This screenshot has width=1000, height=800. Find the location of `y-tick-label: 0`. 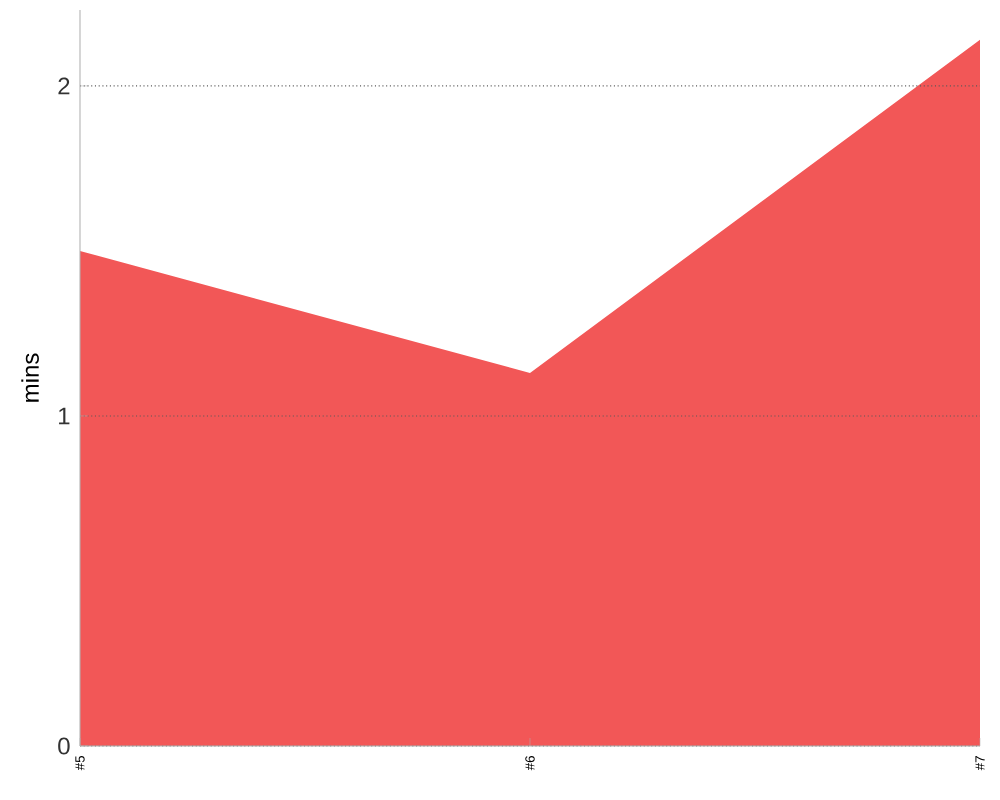

y-tick-label: 0 is located at coordinates (64, 746).